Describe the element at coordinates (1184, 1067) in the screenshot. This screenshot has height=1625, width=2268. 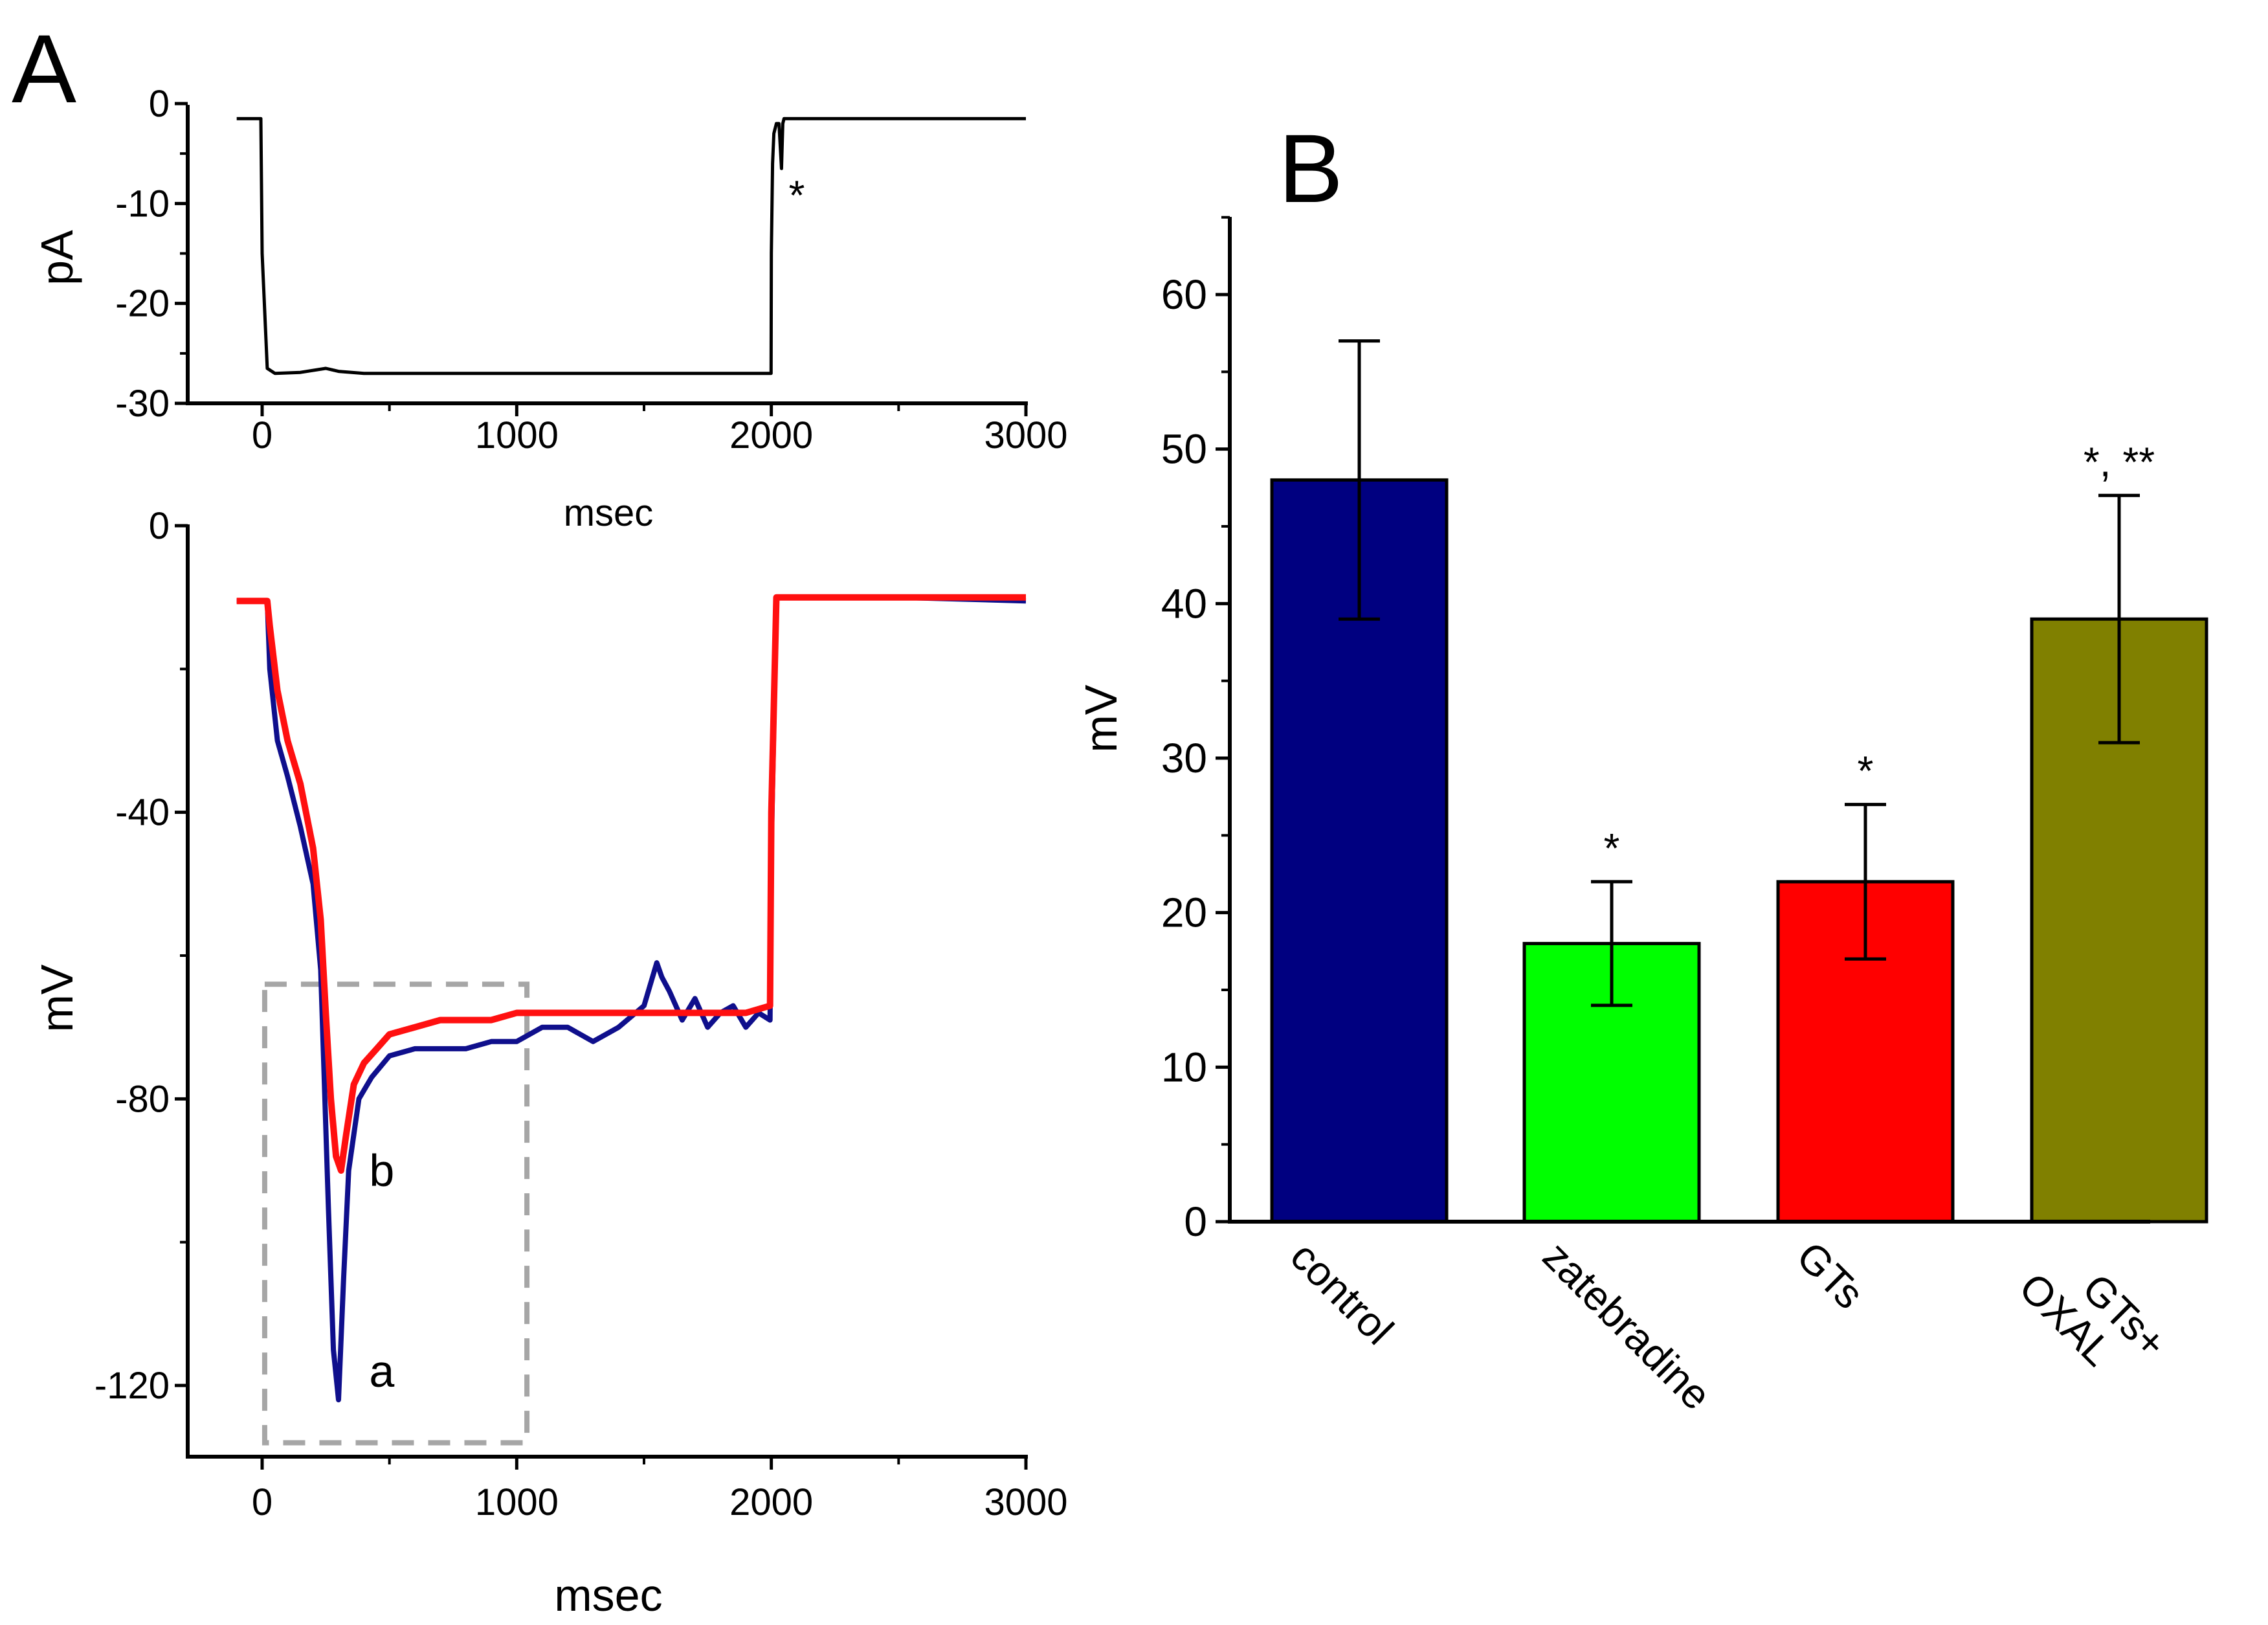
I see `bar-y-tick-label: 10` at that location.